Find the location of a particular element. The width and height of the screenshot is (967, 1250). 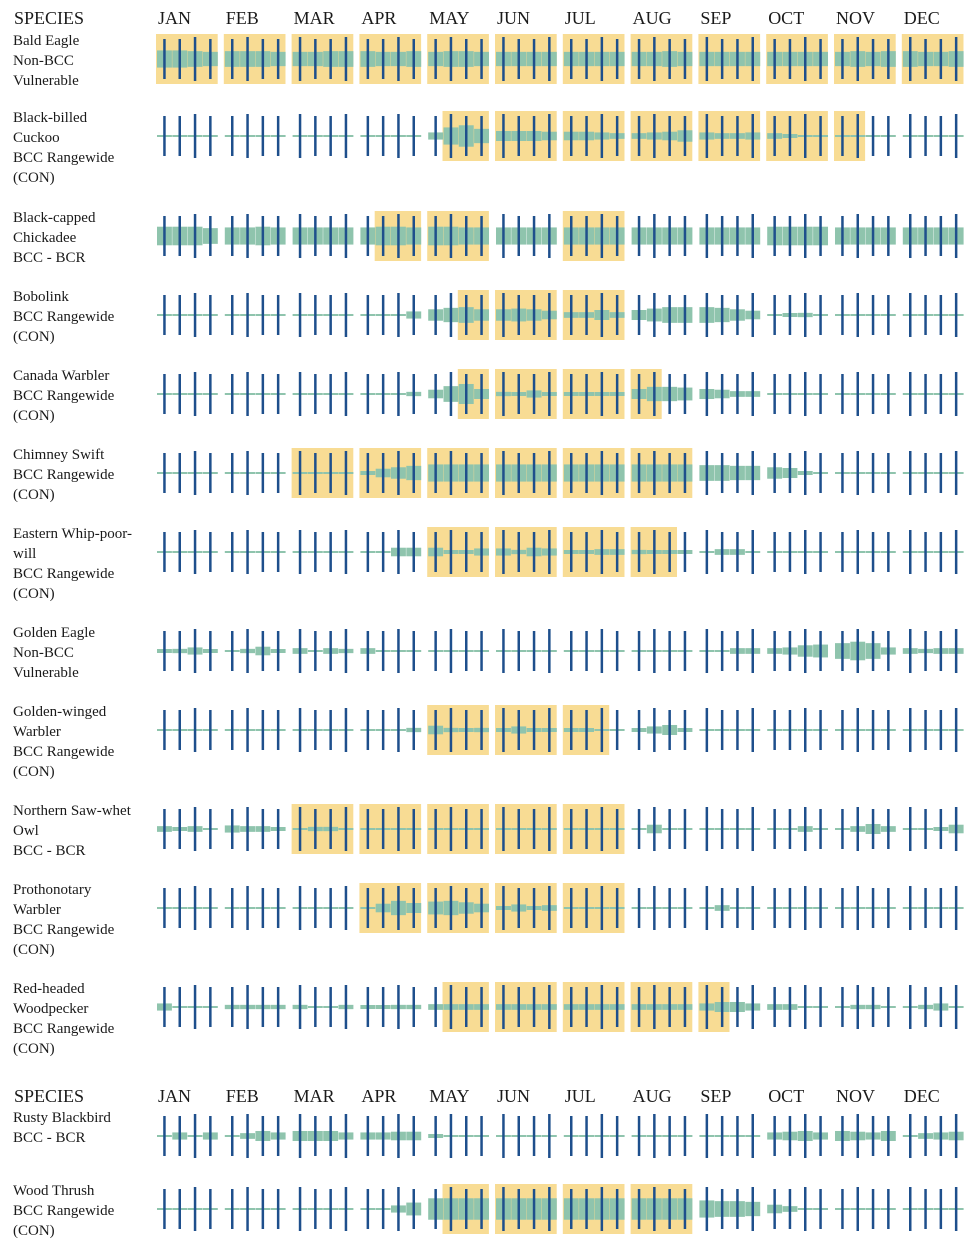

species-label-line: will is located at coordinates (24, 554).